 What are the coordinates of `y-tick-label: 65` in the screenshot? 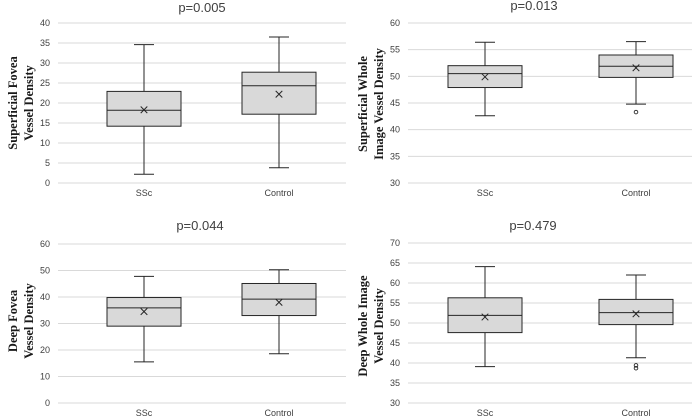 It's located at (395, 263).